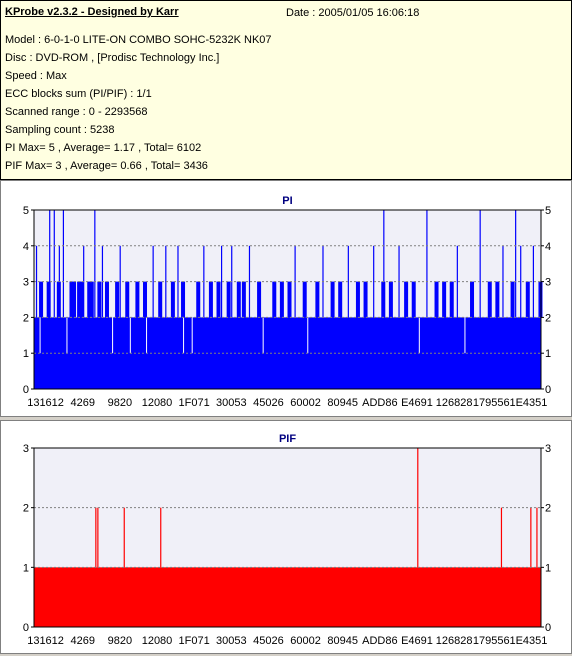 The width and height of the screenshot is (572, 656). What do you see at coordinates (528, 641) in the screenshot?
I see `pif-xtick: 1E4351` at bounding box center [528, 641].